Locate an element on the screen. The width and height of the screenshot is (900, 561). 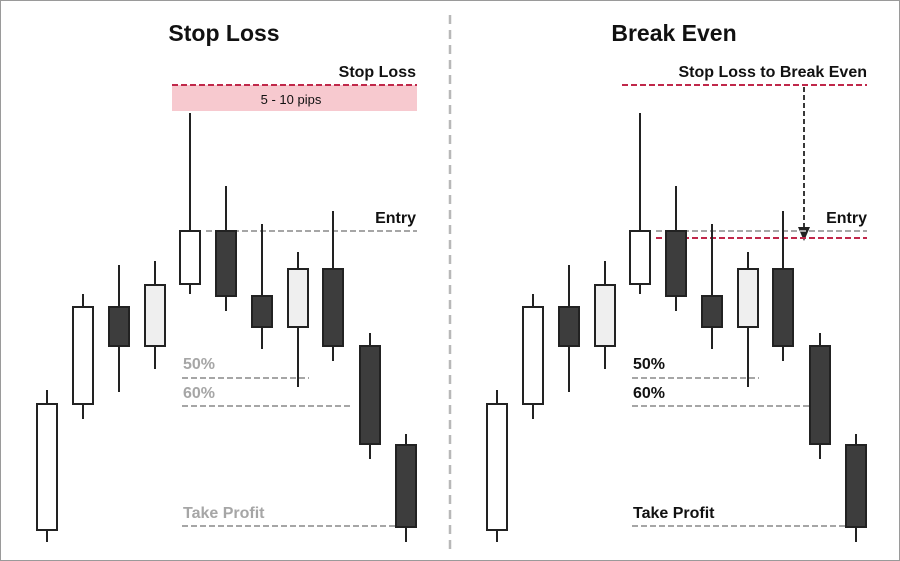
left-50-label: 50% is located at coordinates (199, 364).